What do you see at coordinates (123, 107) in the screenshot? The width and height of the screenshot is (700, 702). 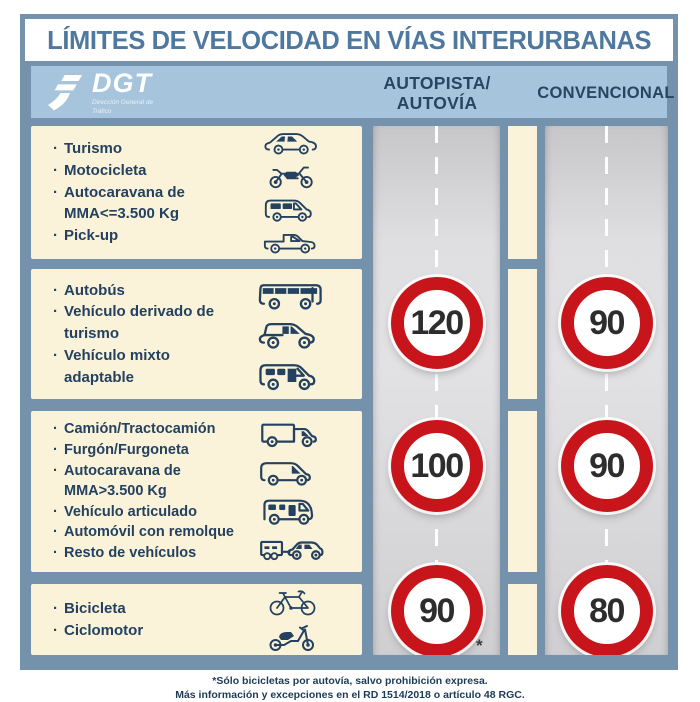 I see `dgt-subtitle: Dirección General de Tráfico` at bounding box center [123, 107].